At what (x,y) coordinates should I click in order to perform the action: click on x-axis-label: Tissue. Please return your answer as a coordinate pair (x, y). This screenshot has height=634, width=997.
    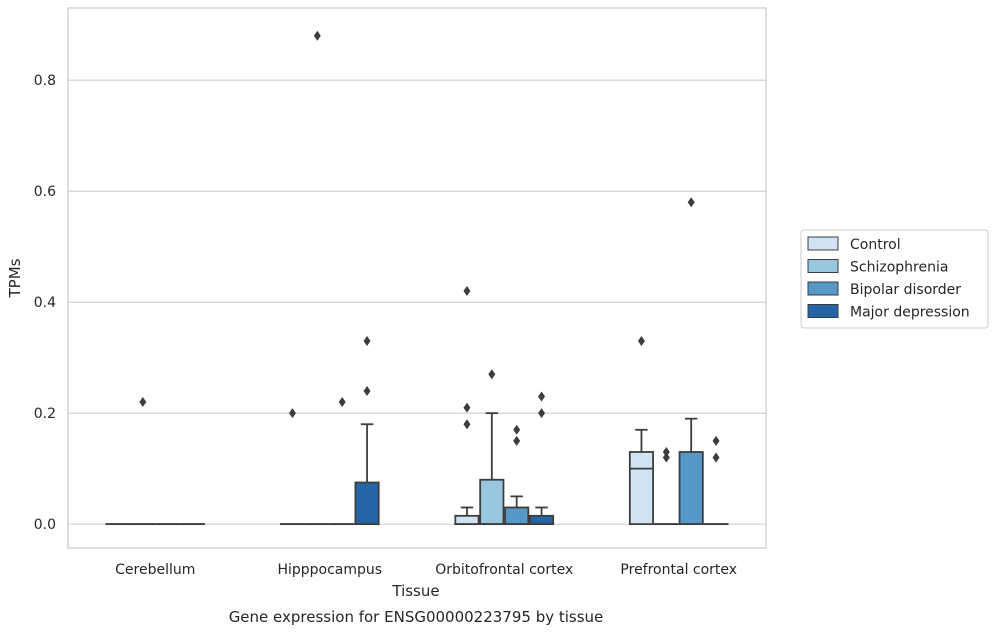
    Looking at the image, I should click on (415, 591).